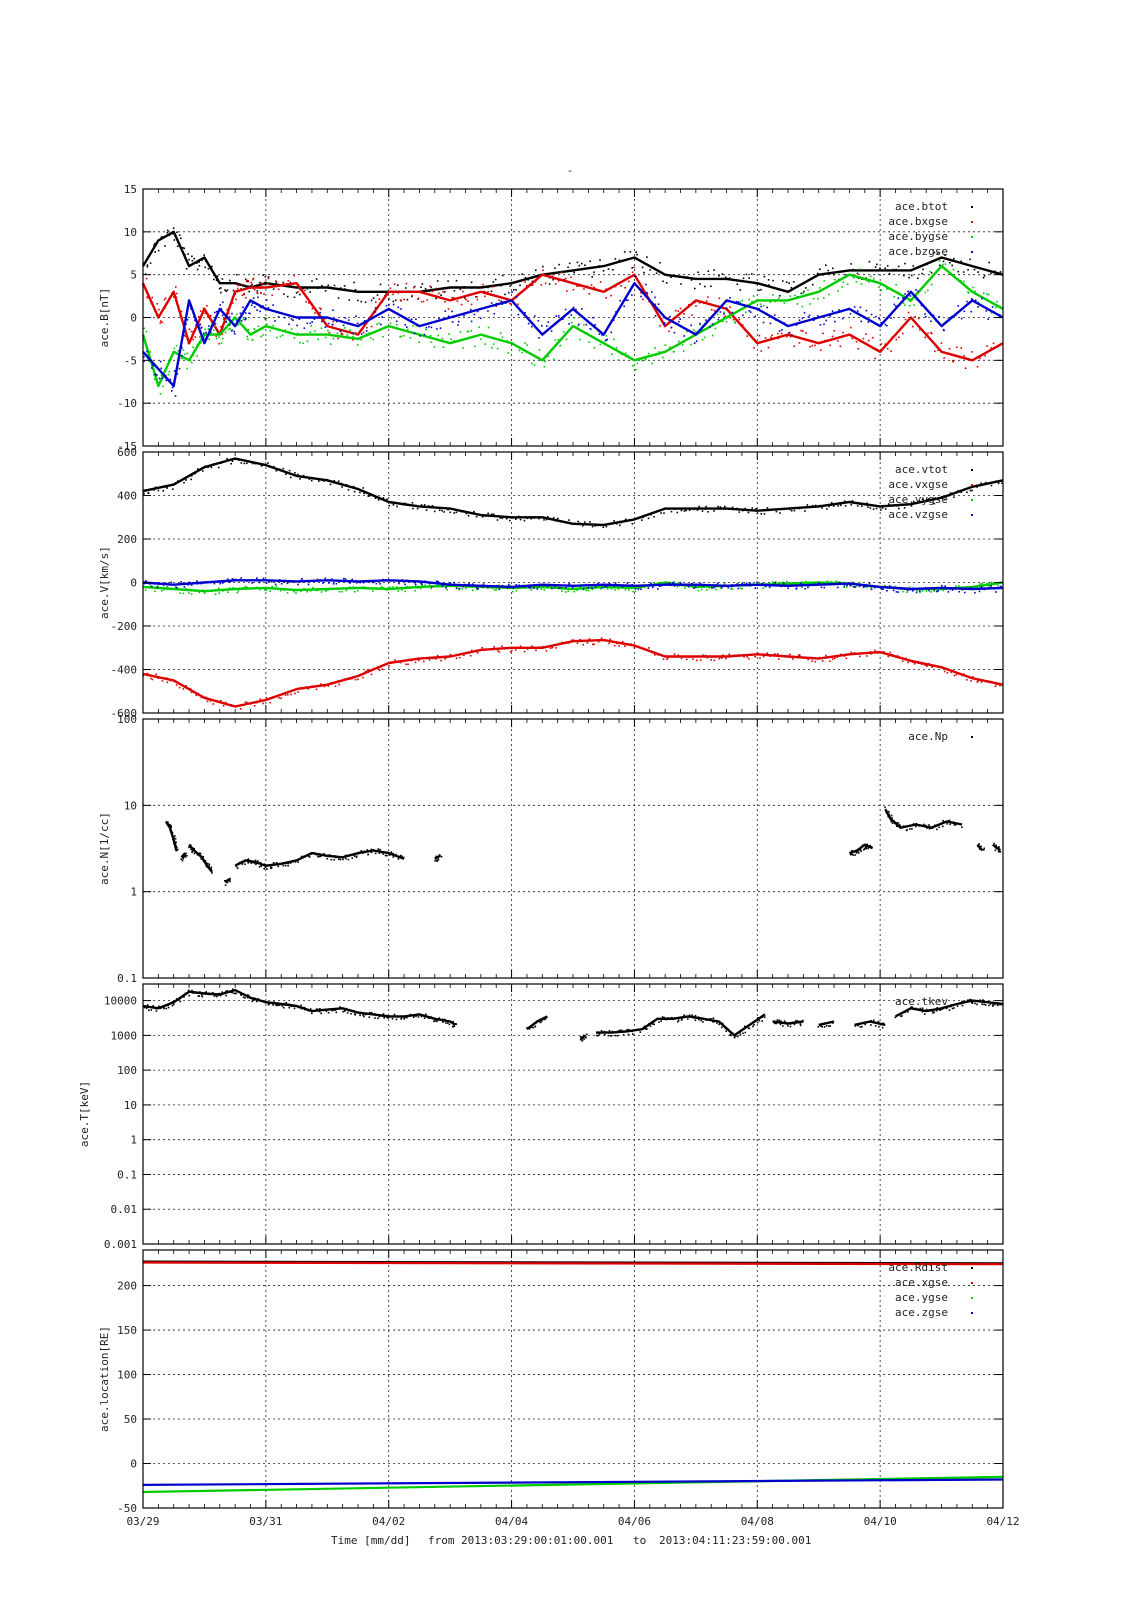  I want to click on legend-entry: ace.xgse, so click(921, 1282).